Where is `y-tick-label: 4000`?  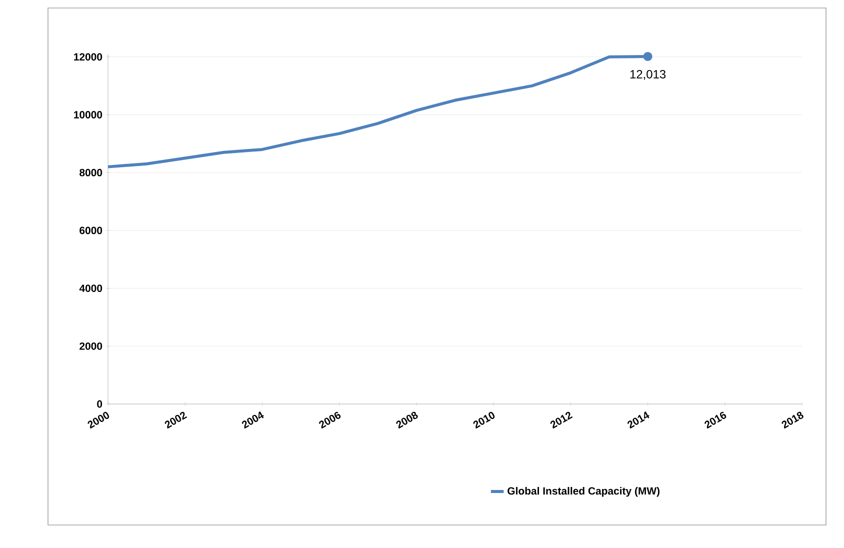 y-tick-label: 4000 is located at coordinates (90, 288).